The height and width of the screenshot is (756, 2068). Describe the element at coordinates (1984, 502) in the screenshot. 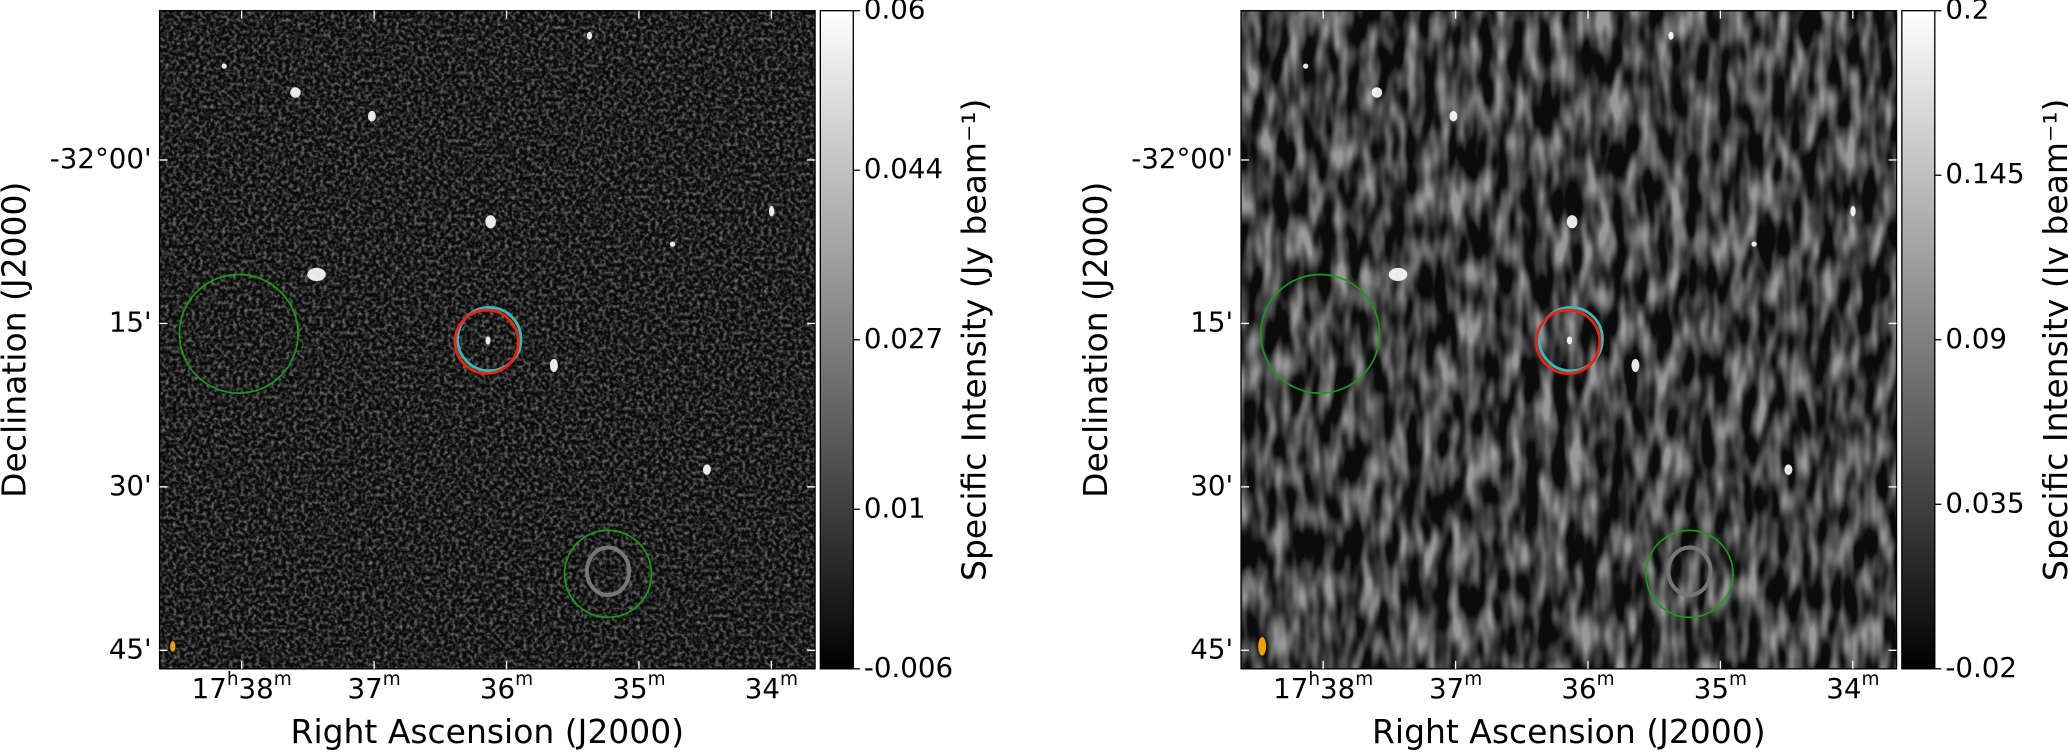

I see `colorbar-tick-label: 0.035` at that location.